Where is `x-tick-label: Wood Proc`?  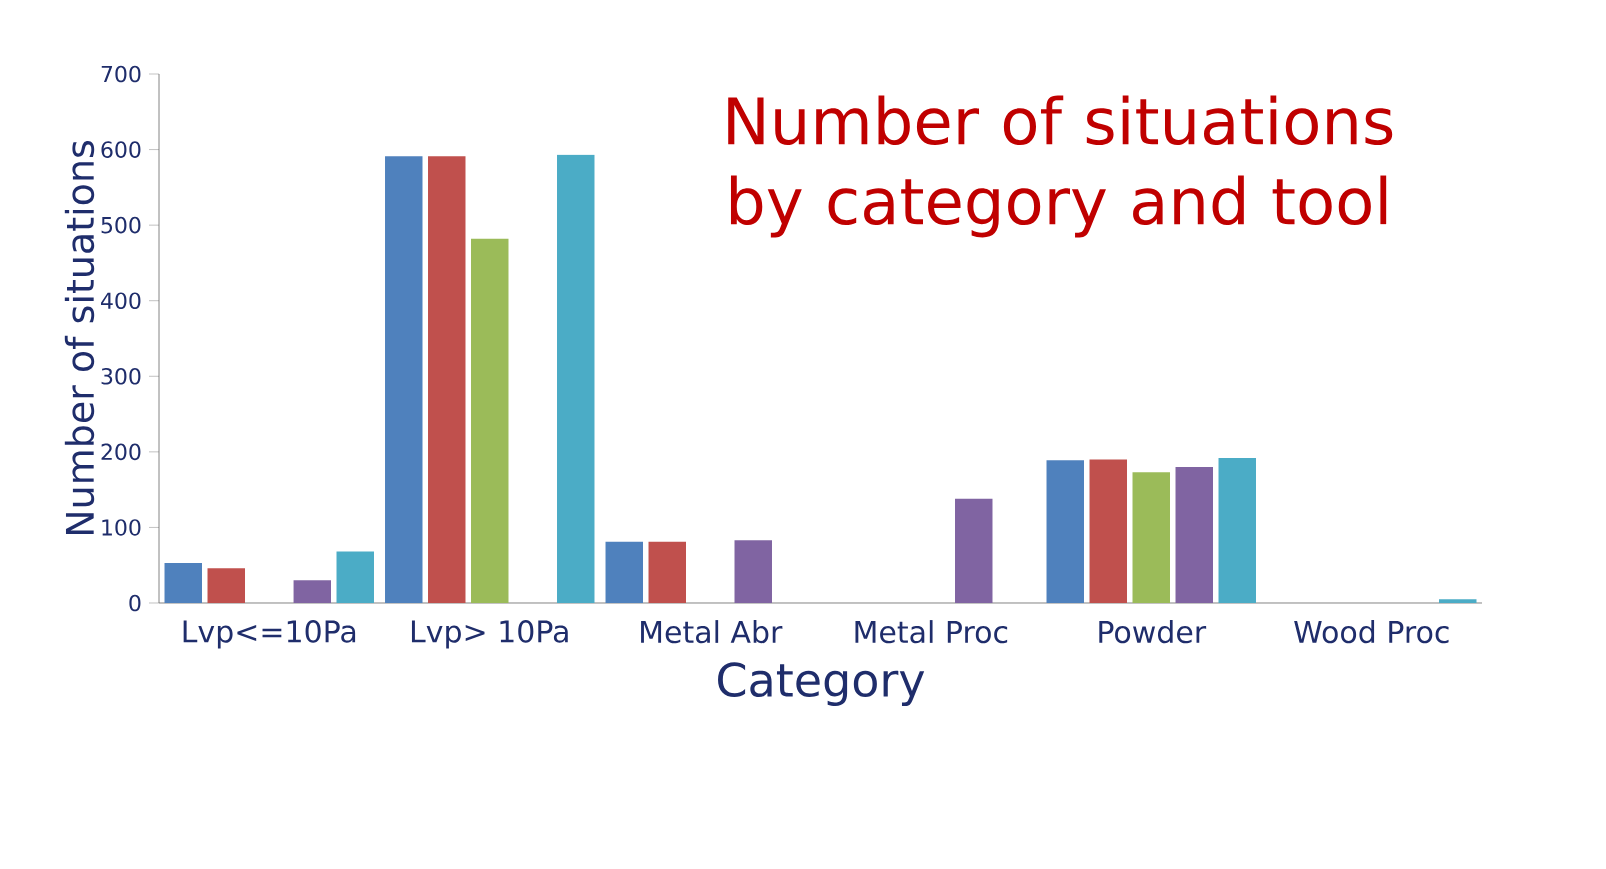
x-tick-label: Wood Proc is located at coordinates (1371, 632).